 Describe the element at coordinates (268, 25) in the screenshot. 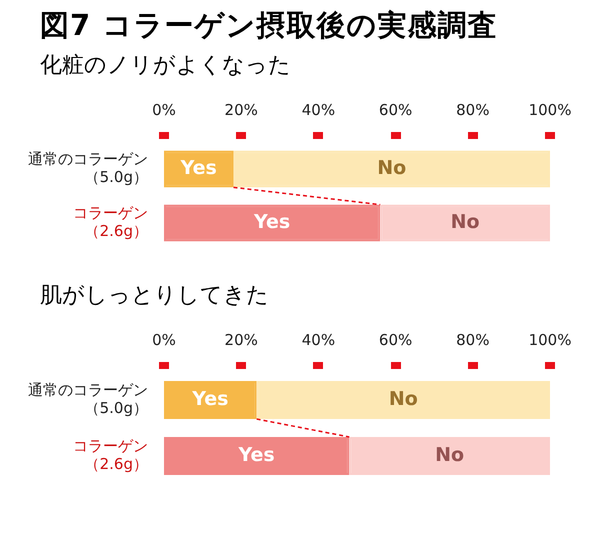

I see `chart-title: 図7 コラーゲン摂取後の実感調査` at that location.